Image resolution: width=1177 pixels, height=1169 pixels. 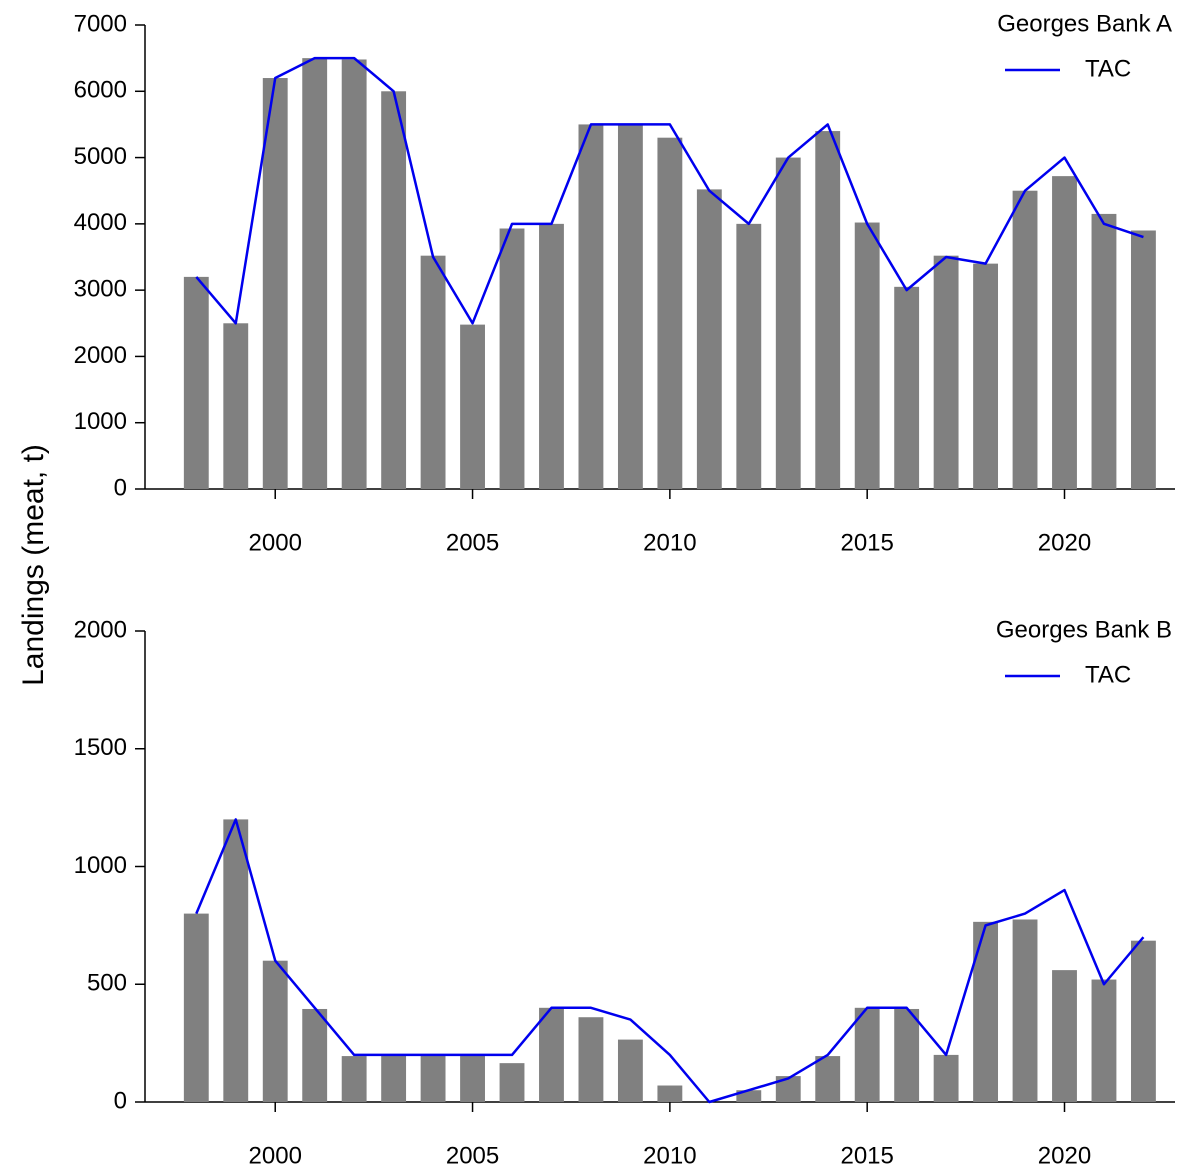 What do you see at coordinates (107, 983) in the screenshot?
I see `y-tick-label: 500` at bounding box center [107, 983].